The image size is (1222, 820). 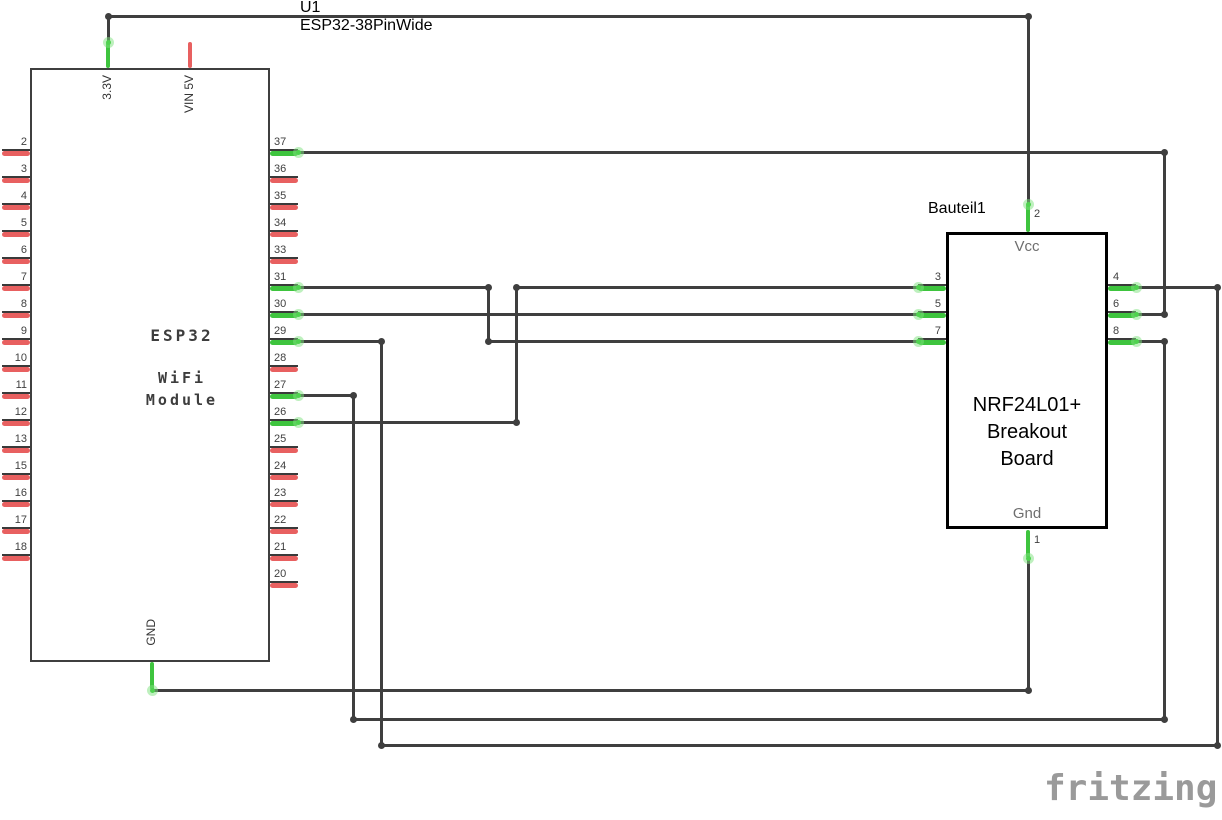 What do you see at coordinates (284, 531) in the screenshot?
I see `pin-stub-GPIO8/SD1` at bounding box center [284, 531].